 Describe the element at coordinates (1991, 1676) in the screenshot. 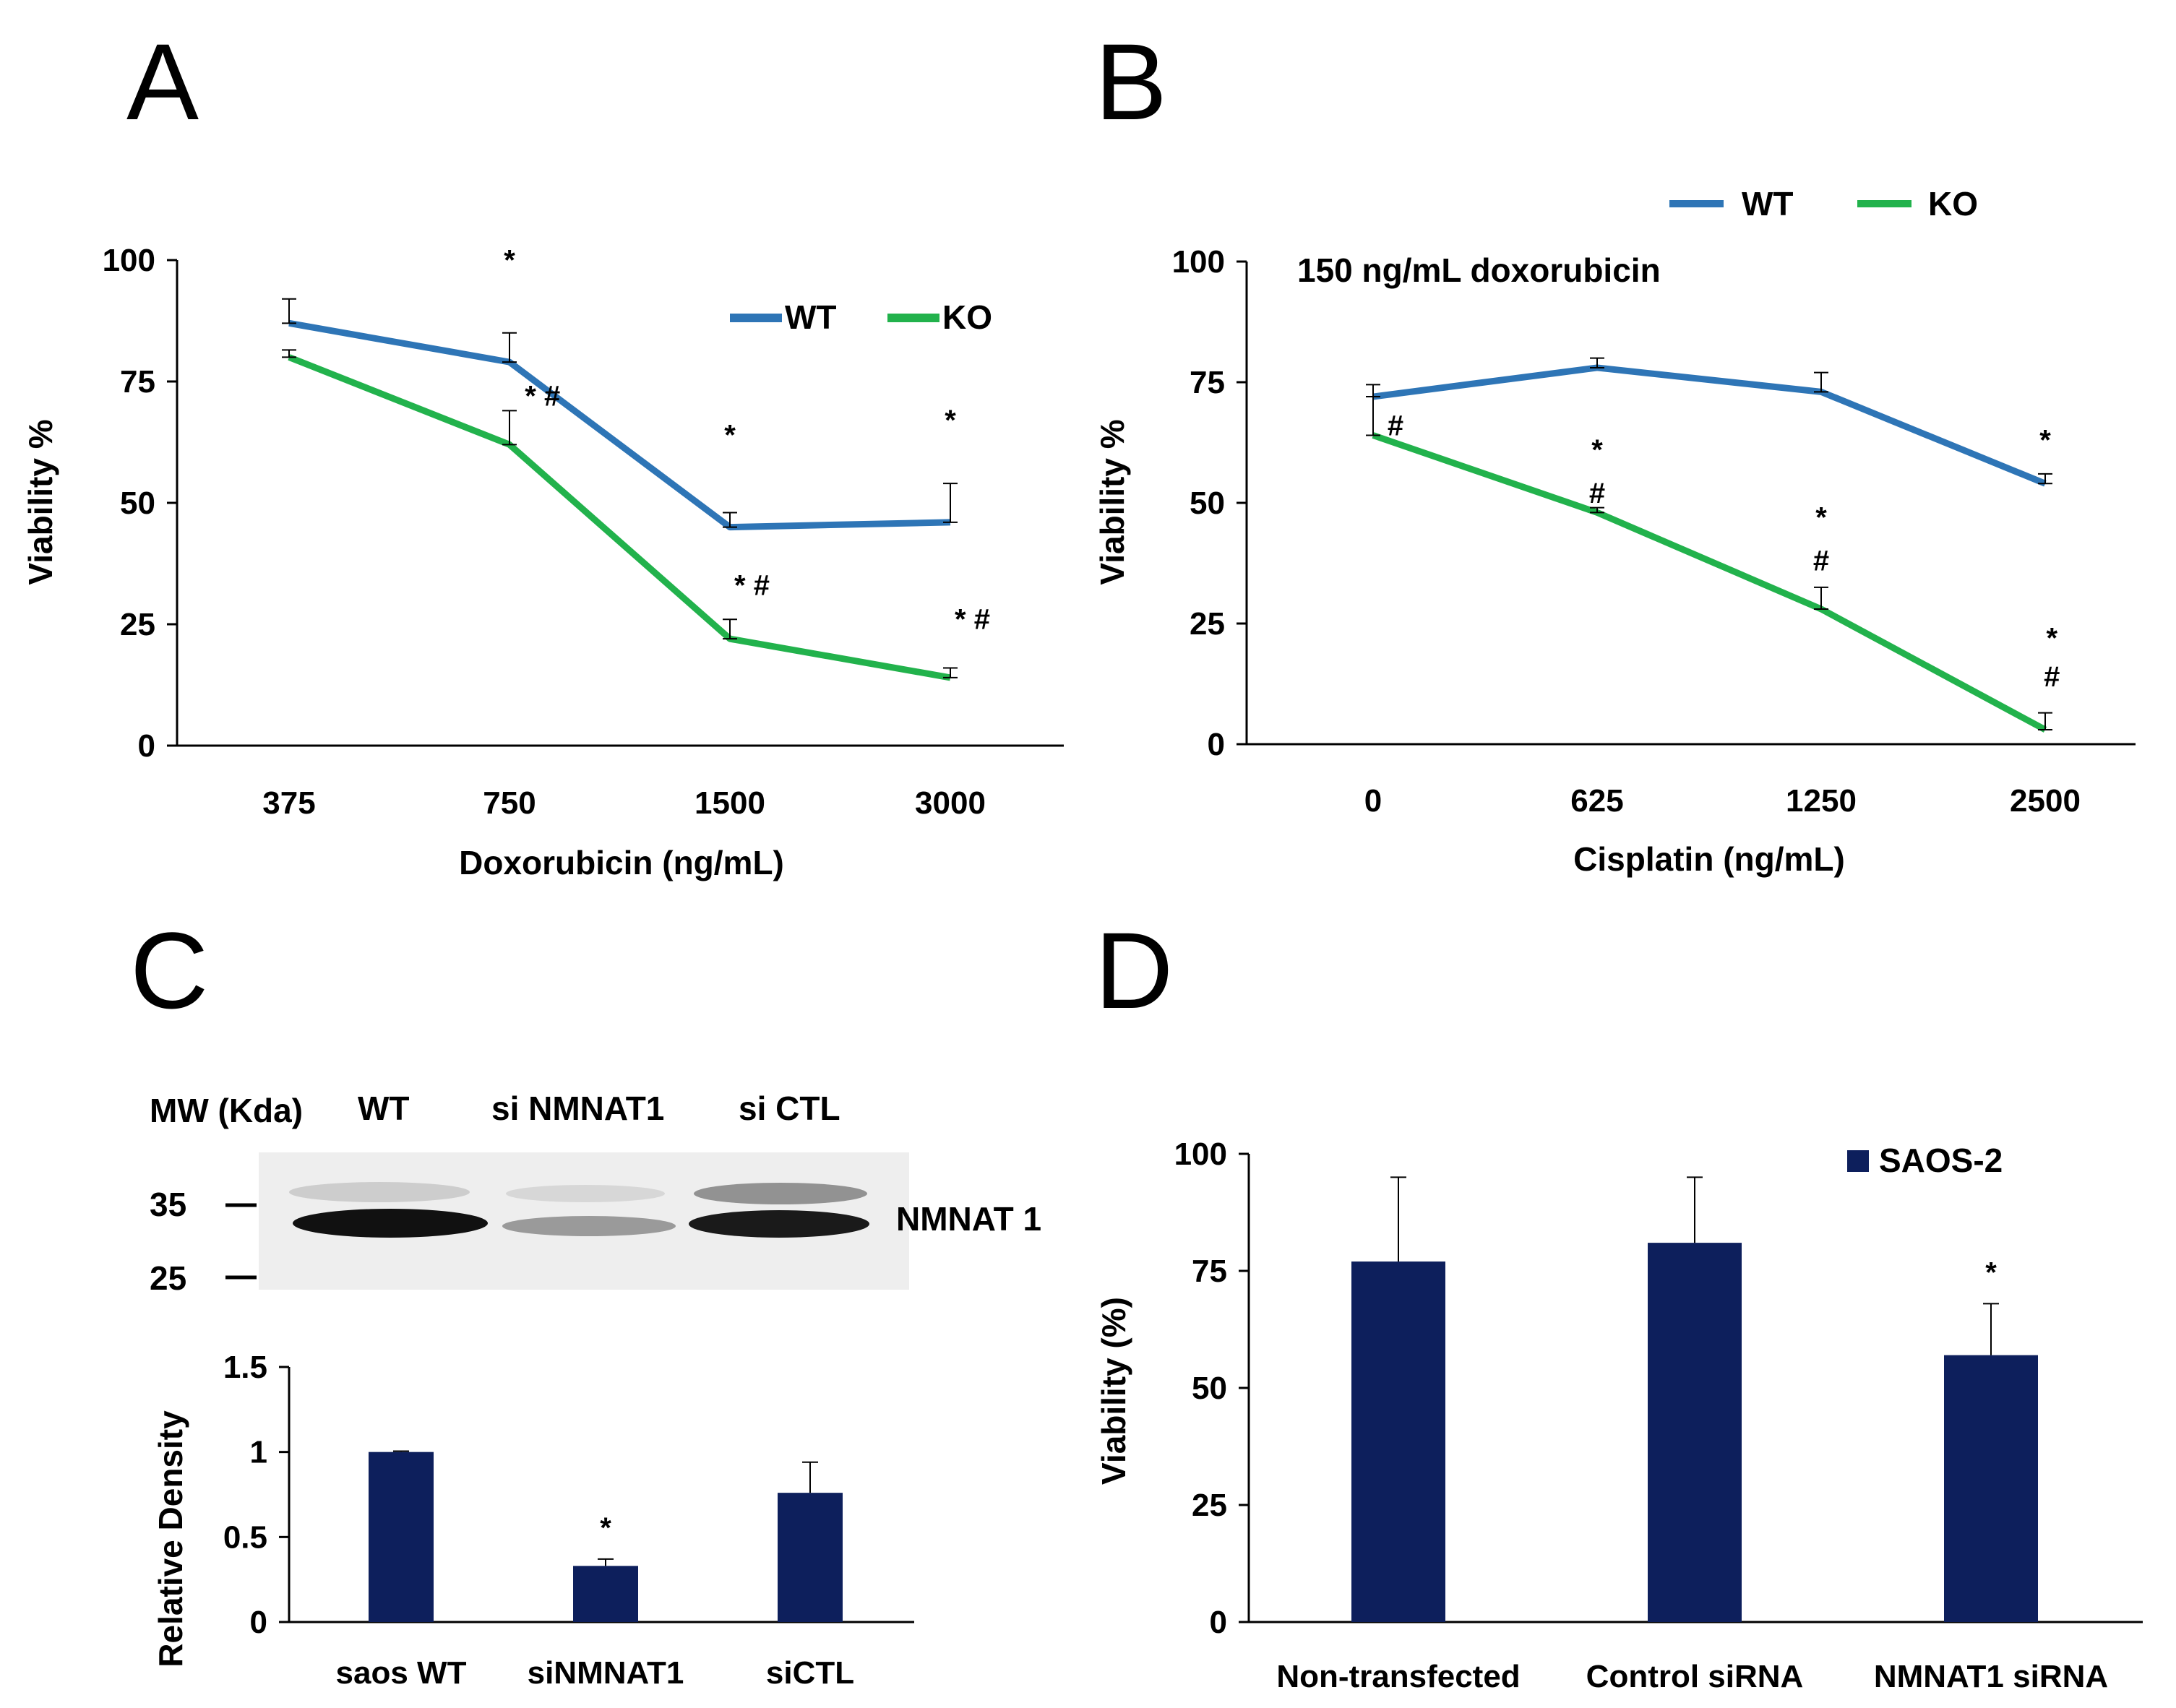

I see `x-tick-label: NMNAT1 siRNA` at that location.